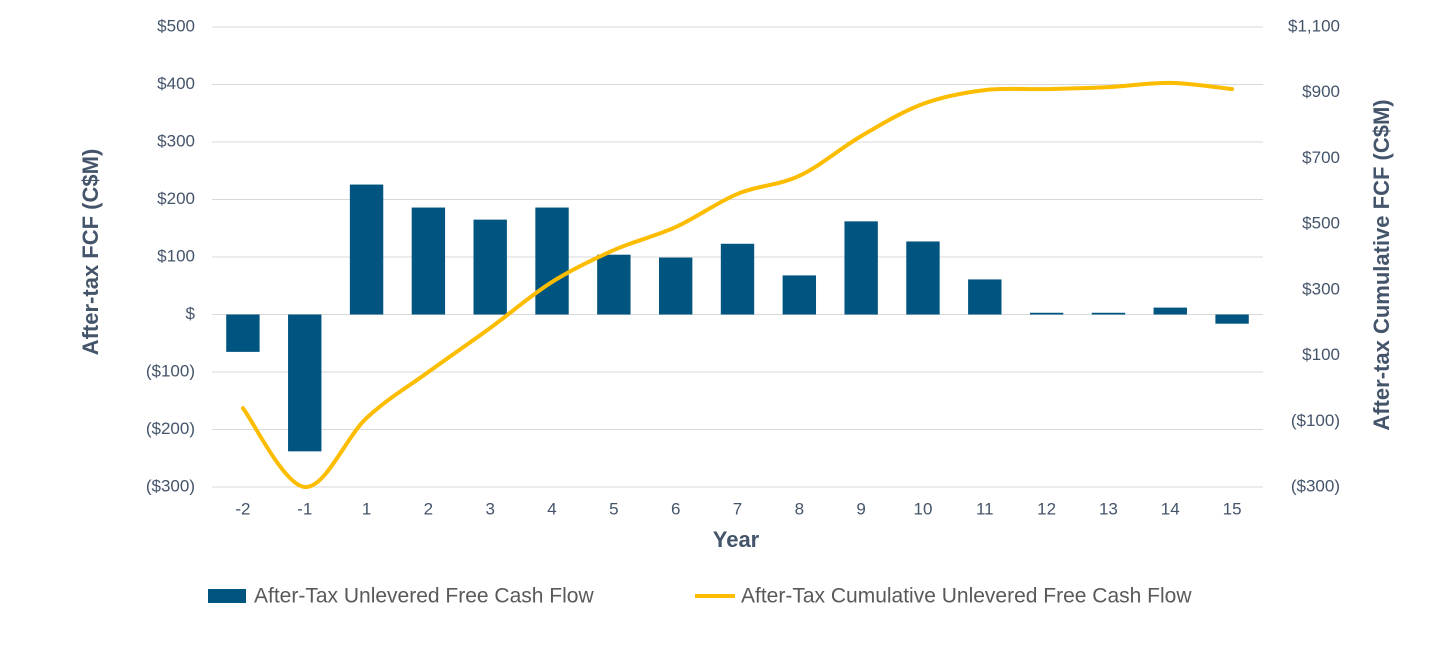  I want to click on x-tick-label: 3, so click(489, 508).